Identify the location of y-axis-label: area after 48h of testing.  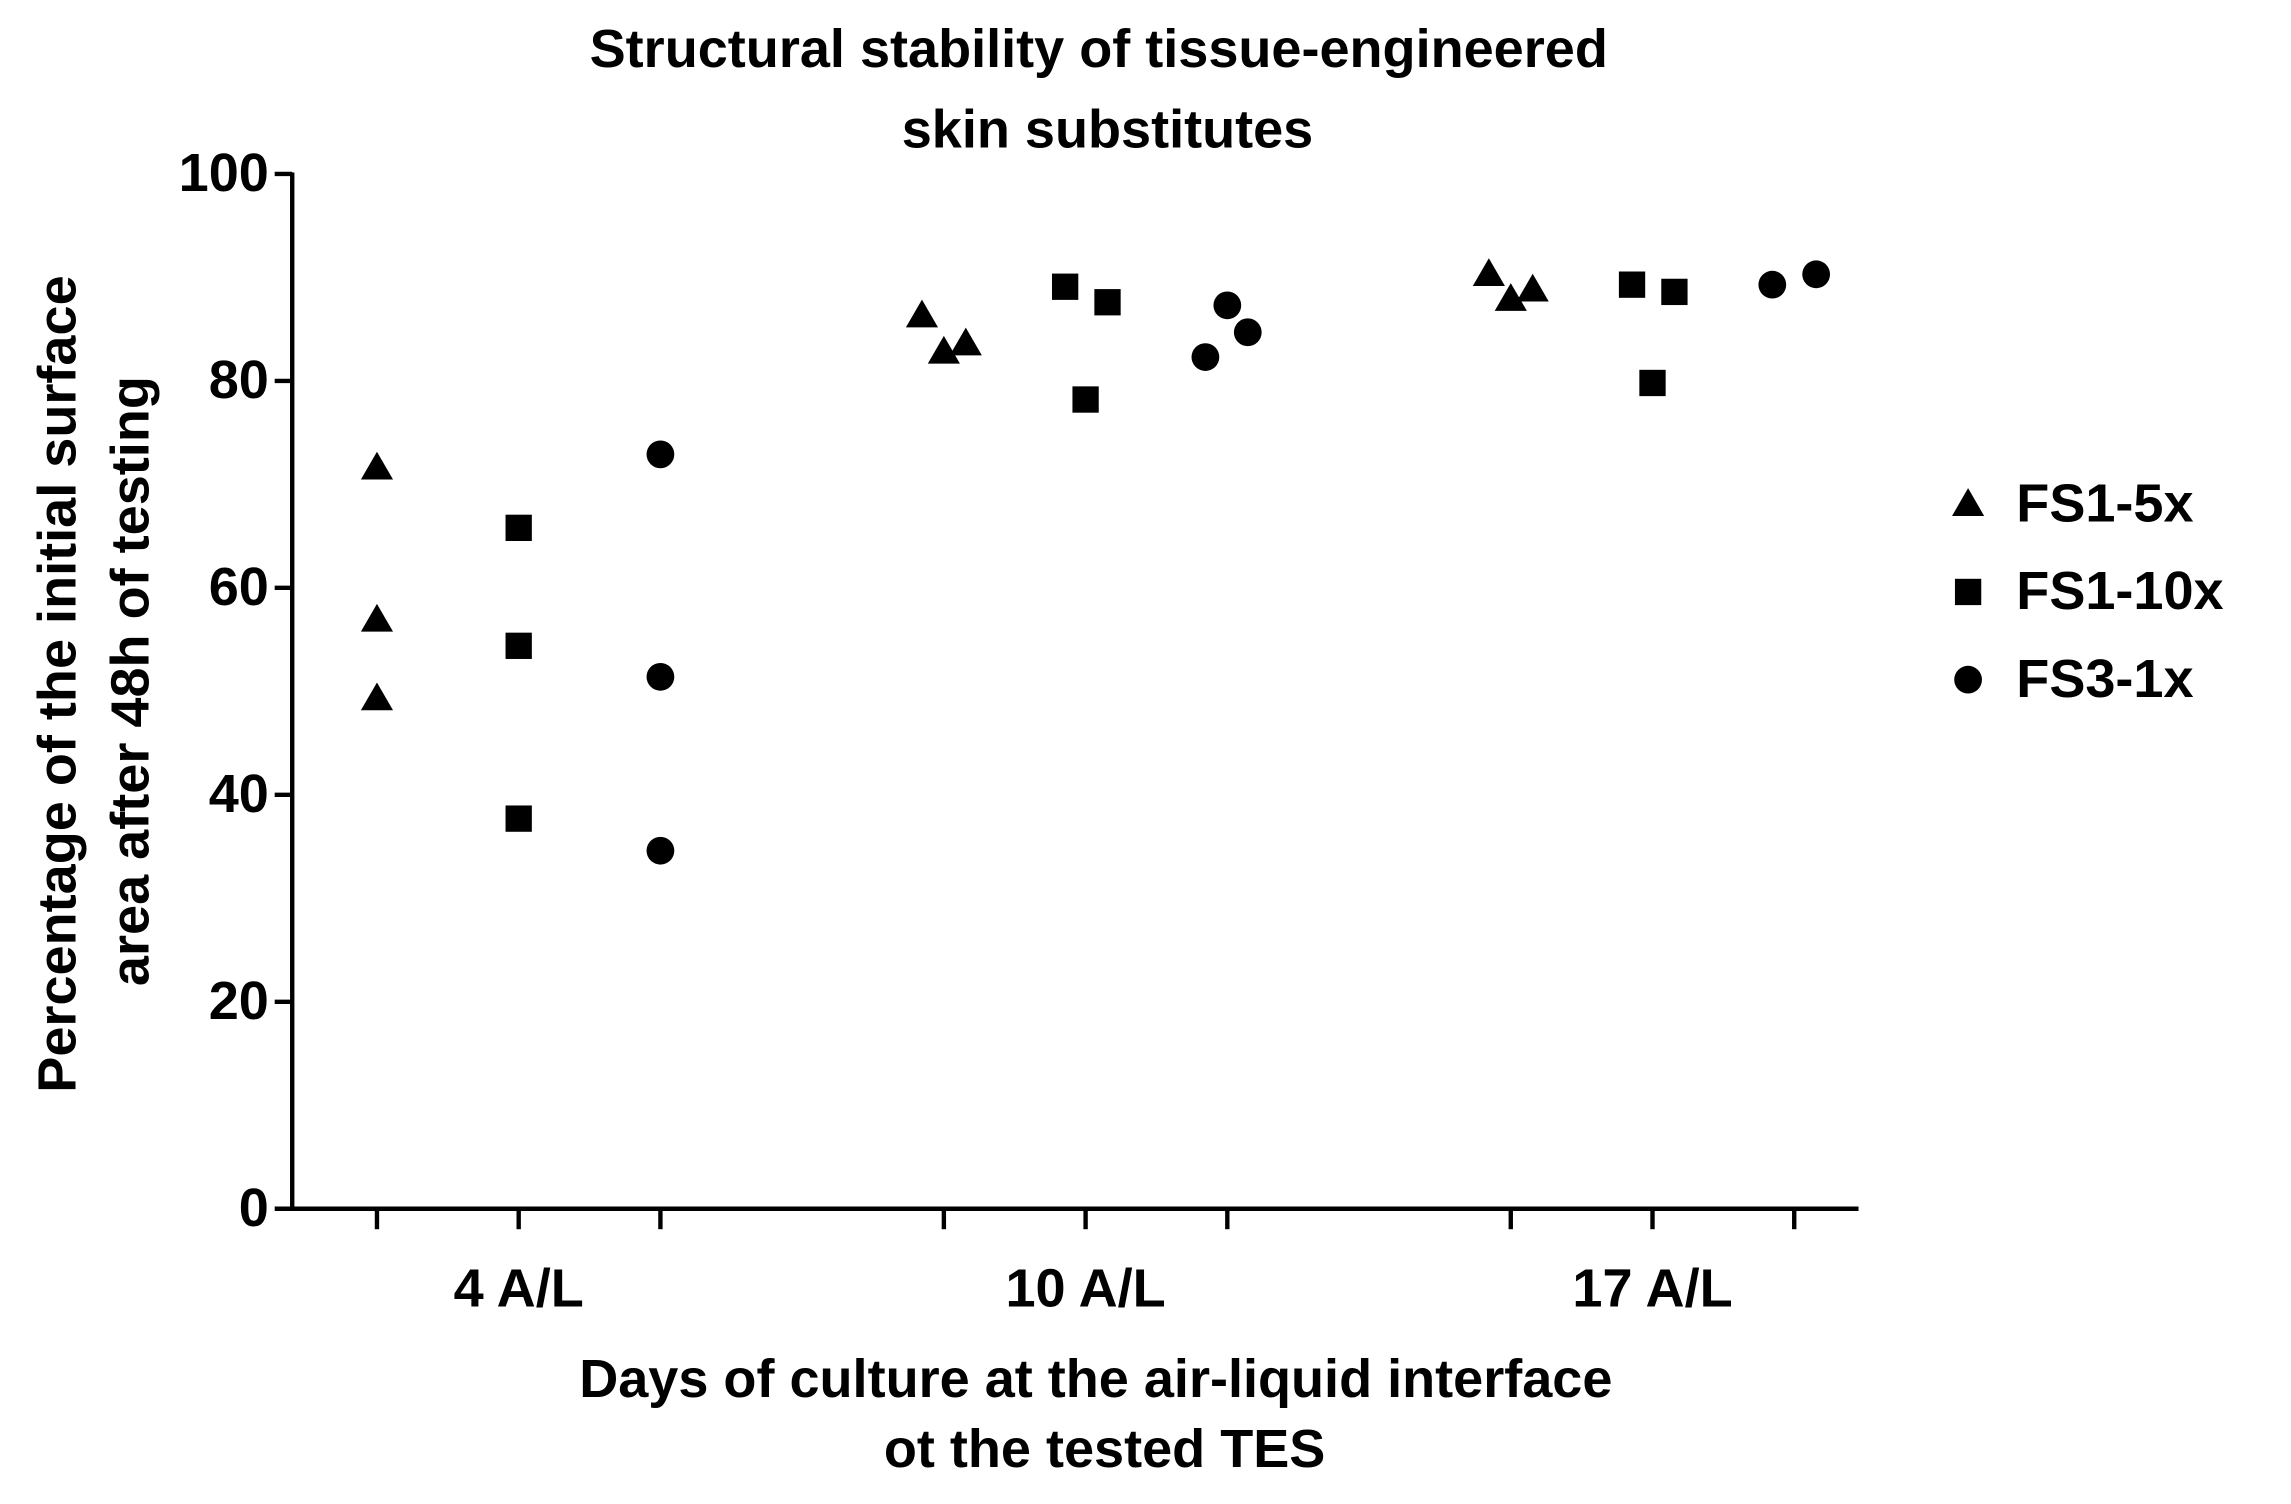
(131, 681).